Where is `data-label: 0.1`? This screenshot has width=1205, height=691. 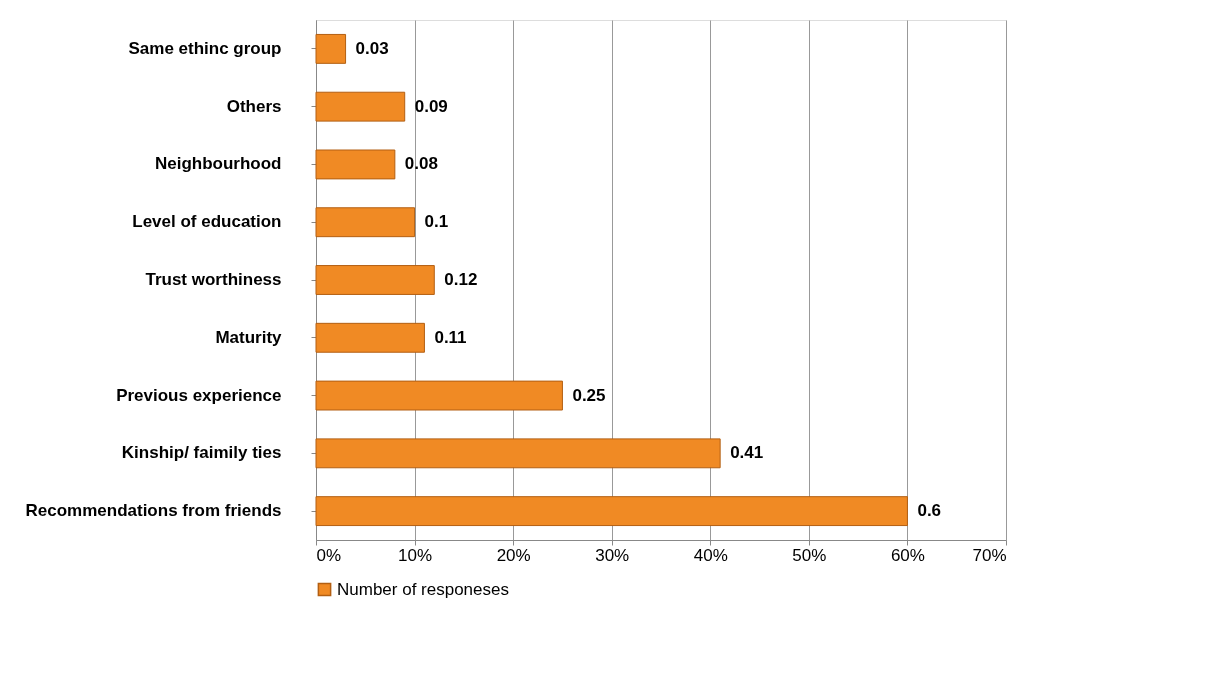 data-label: 0.1 is located at coordinates (436, 222).